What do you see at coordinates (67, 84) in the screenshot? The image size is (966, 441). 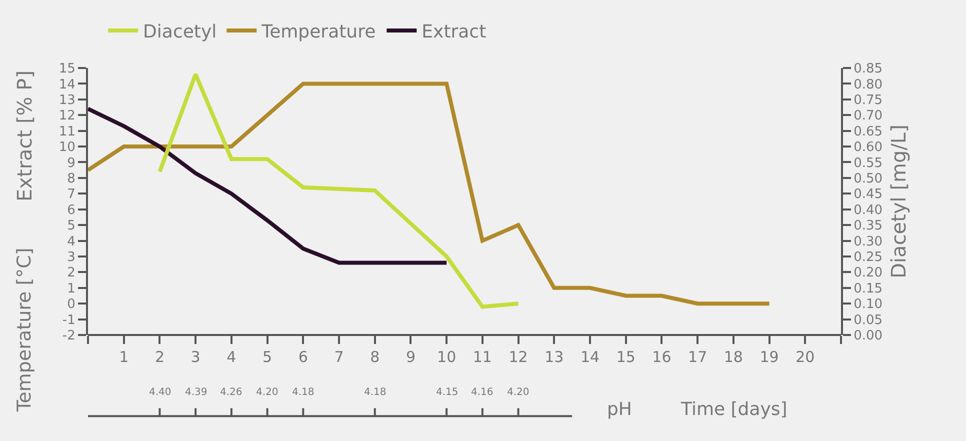 I see `y-tick-label: 14` at bounding box center [67, 84].